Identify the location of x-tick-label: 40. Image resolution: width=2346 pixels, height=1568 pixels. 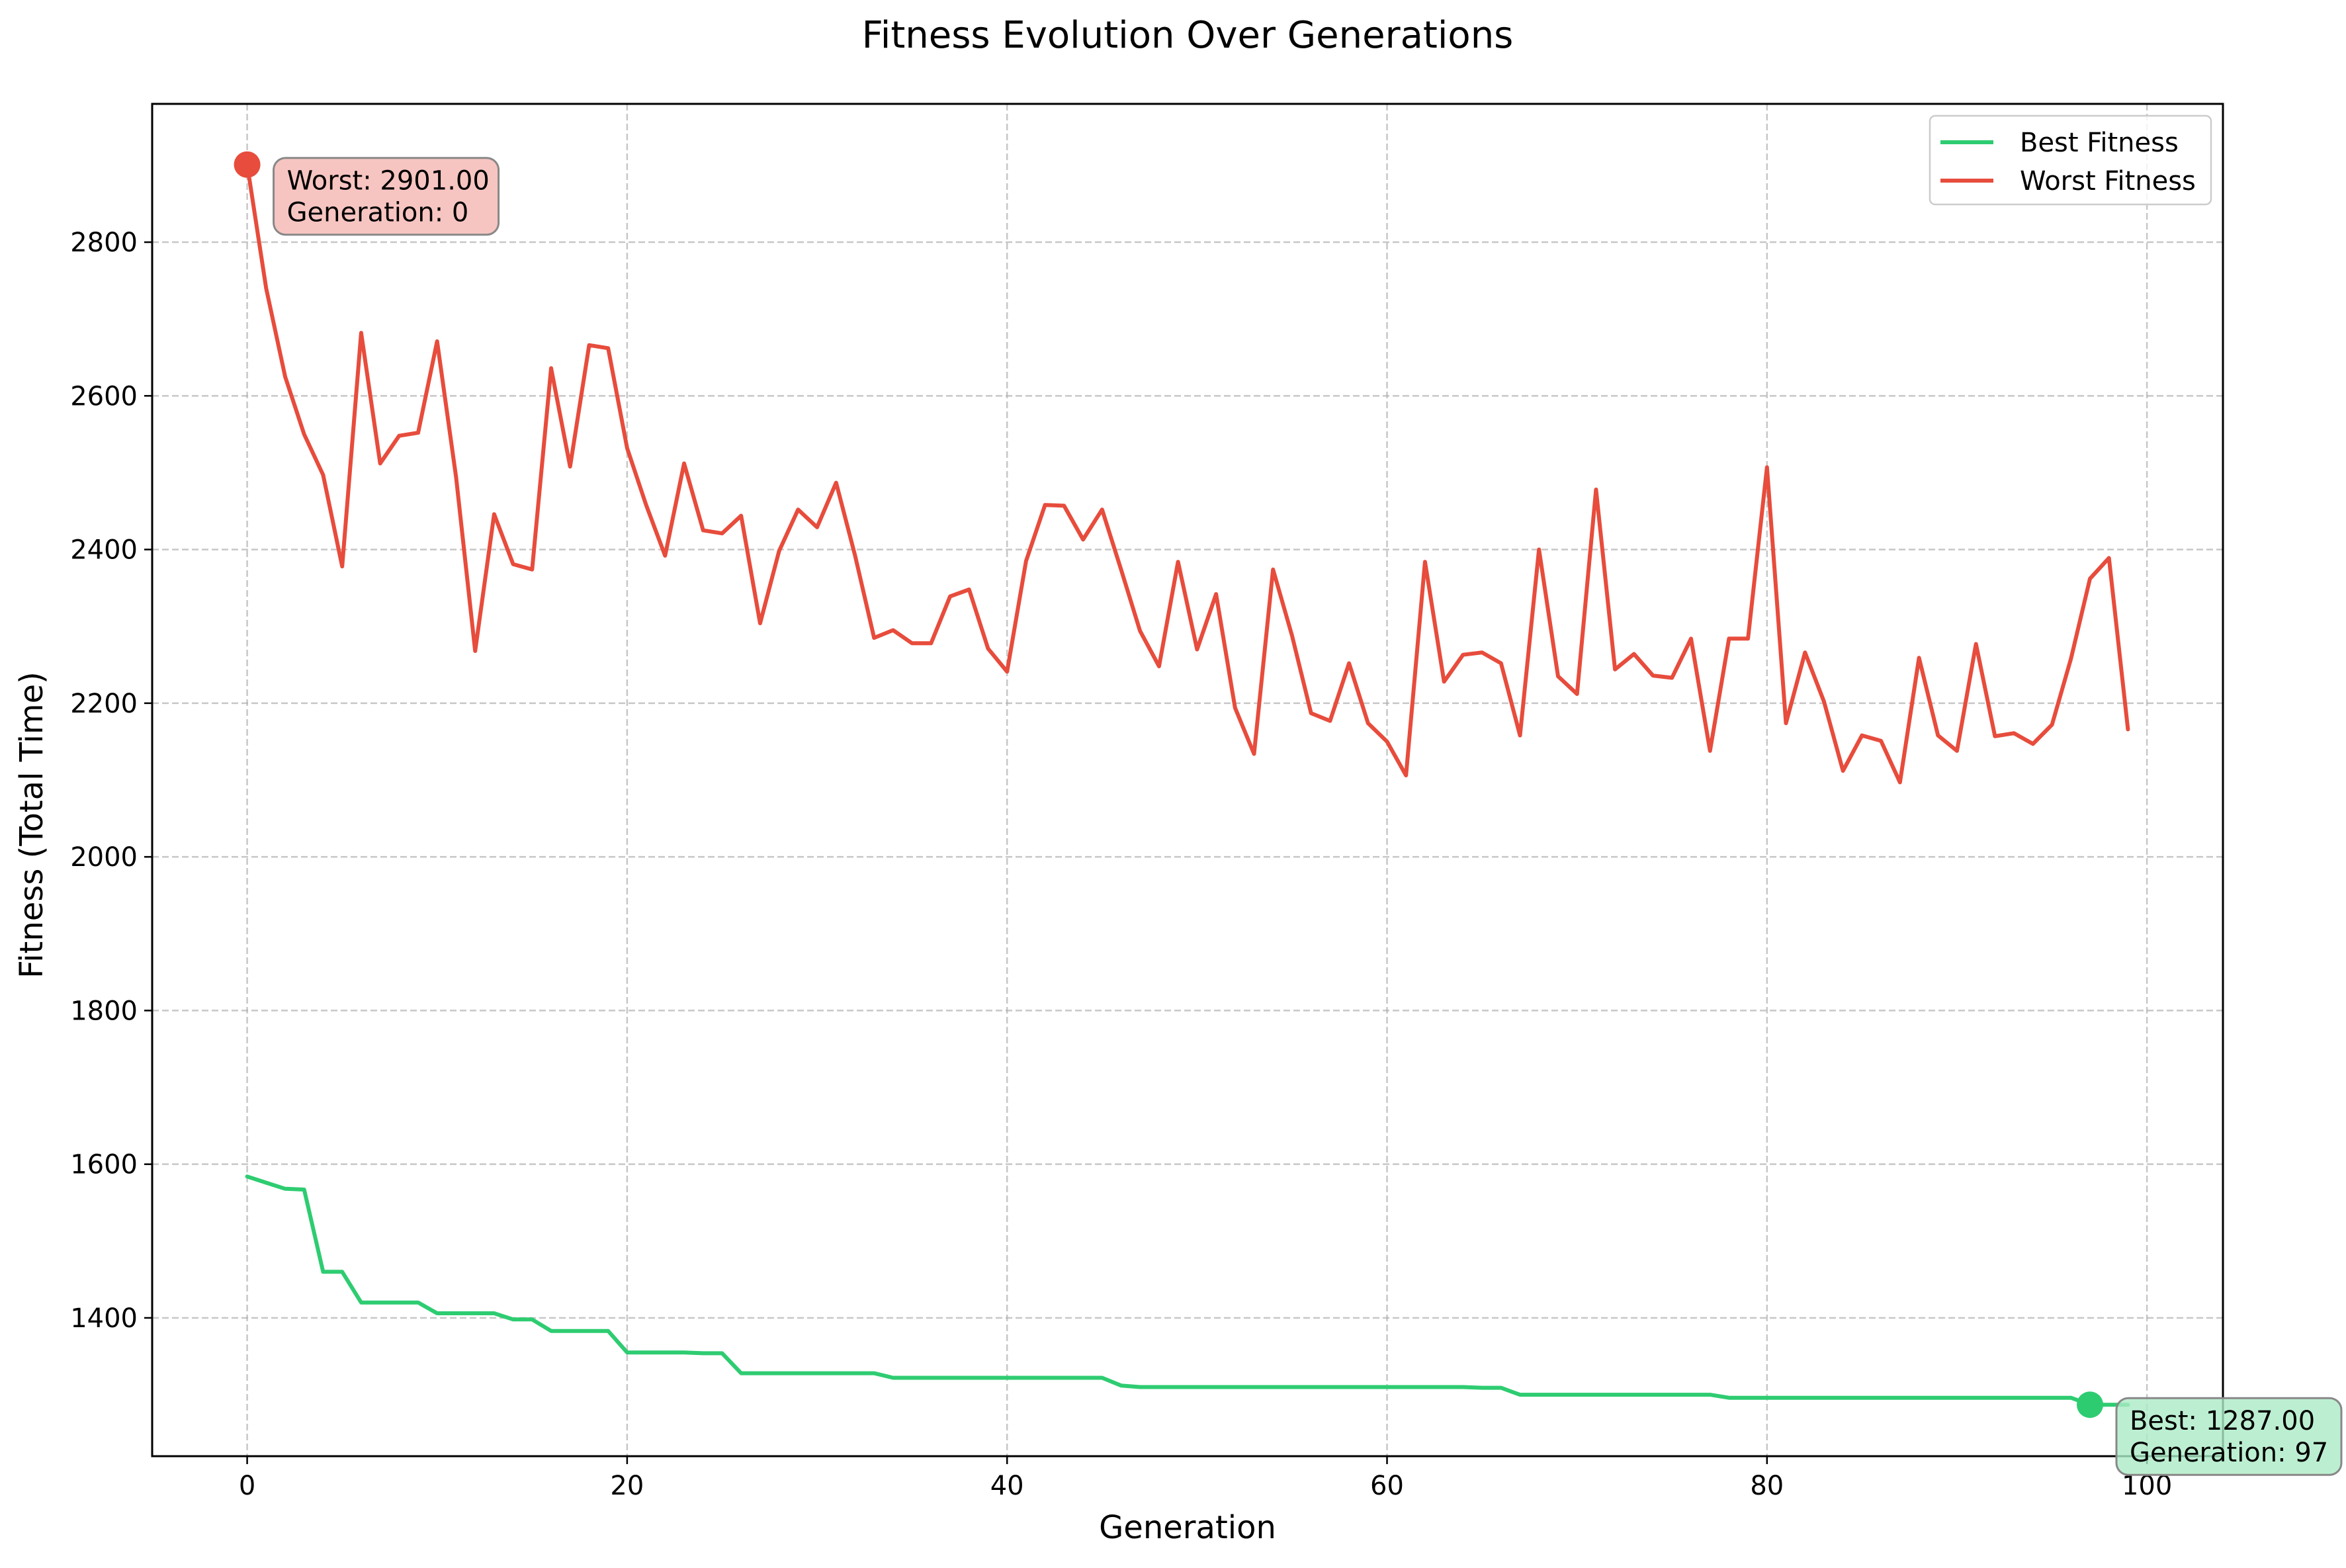
(1007, 1486).